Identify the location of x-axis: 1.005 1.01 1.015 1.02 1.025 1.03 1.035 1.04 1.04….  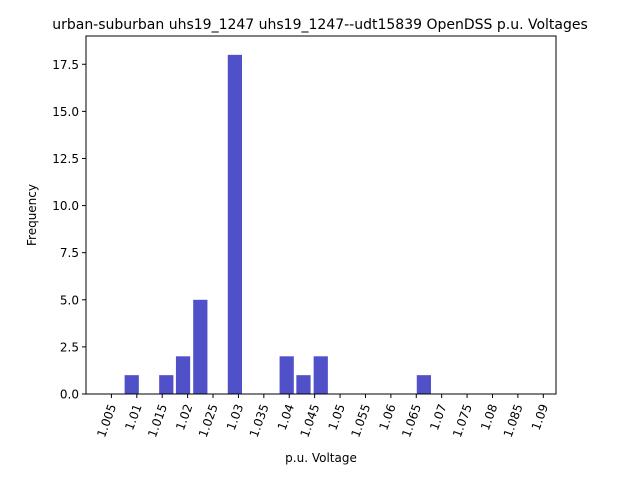
(322, 416).